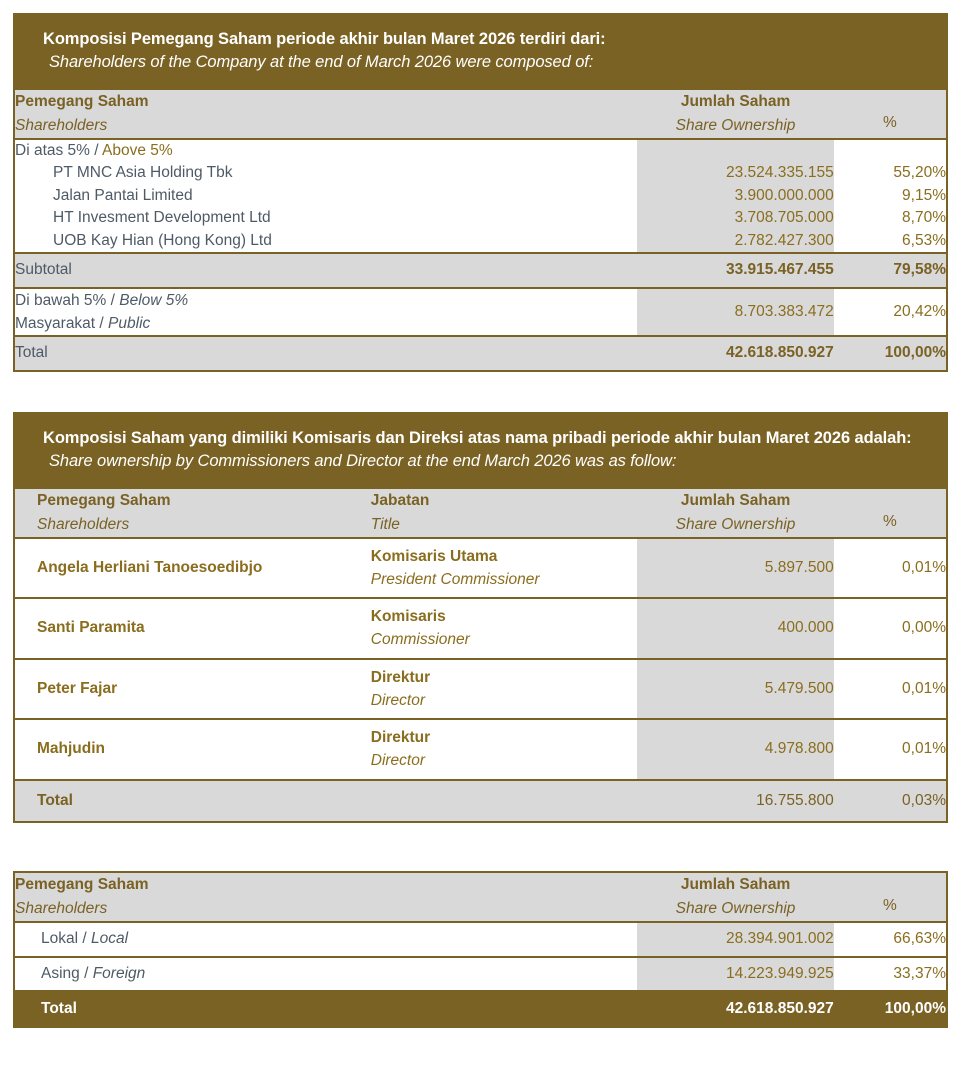 The width and height of the screenshot is (959, 1068). Describe the element at coordinates (408, 617) in the screenshot. I see `officer-title-id: Komisaris` at that location.